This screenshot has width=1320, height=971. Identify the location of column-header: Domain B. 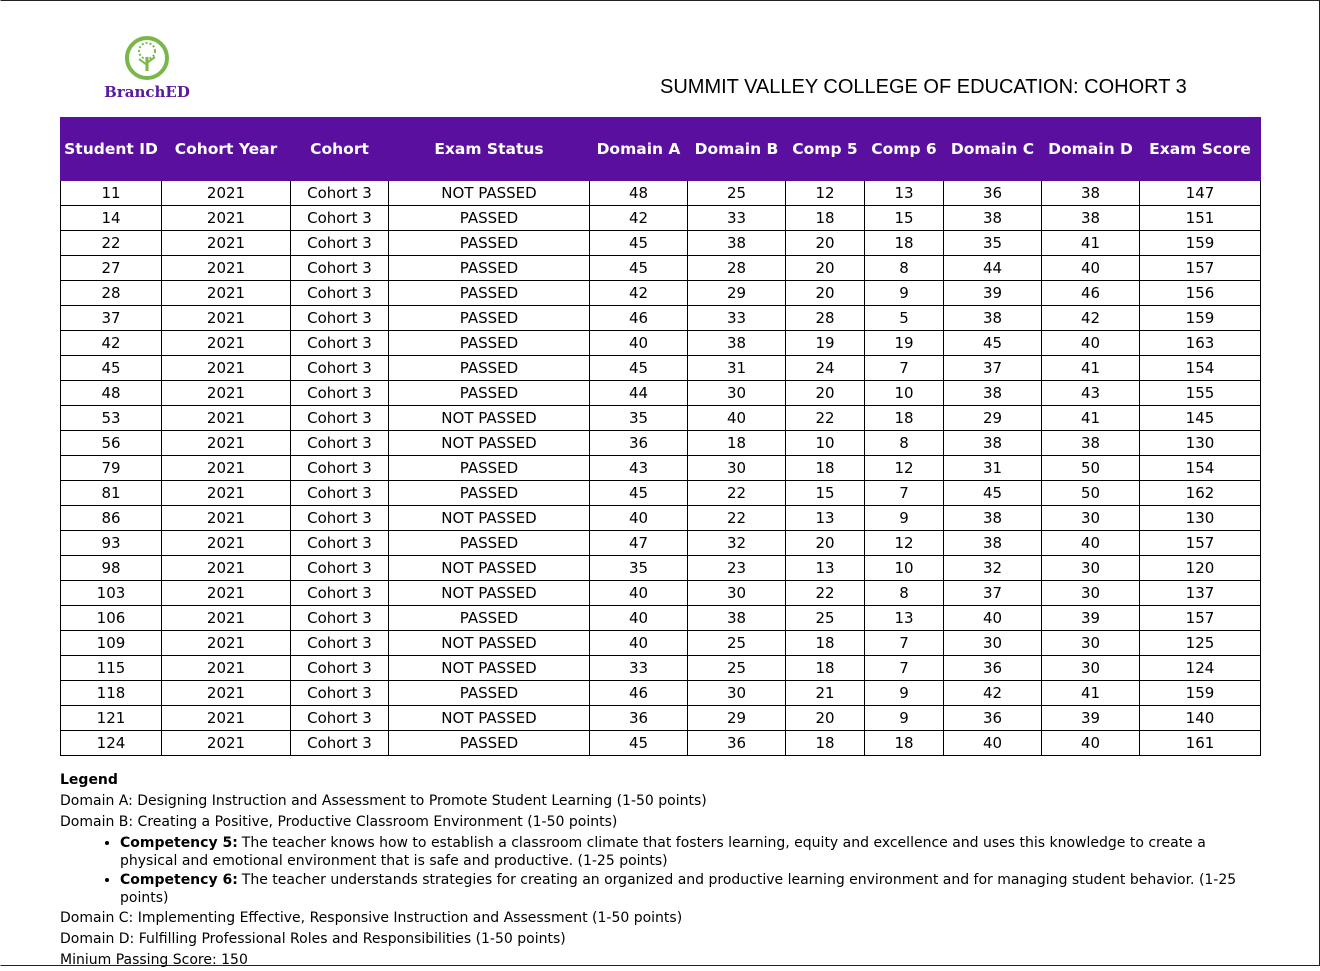
(736, 149).